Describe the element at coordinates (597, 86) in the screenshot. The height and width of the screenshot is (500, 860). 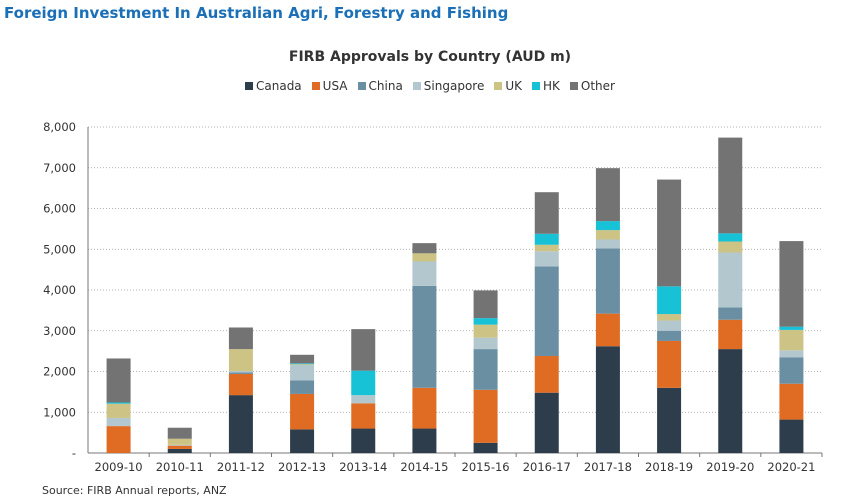
I see `legend-label: Other` at that location.